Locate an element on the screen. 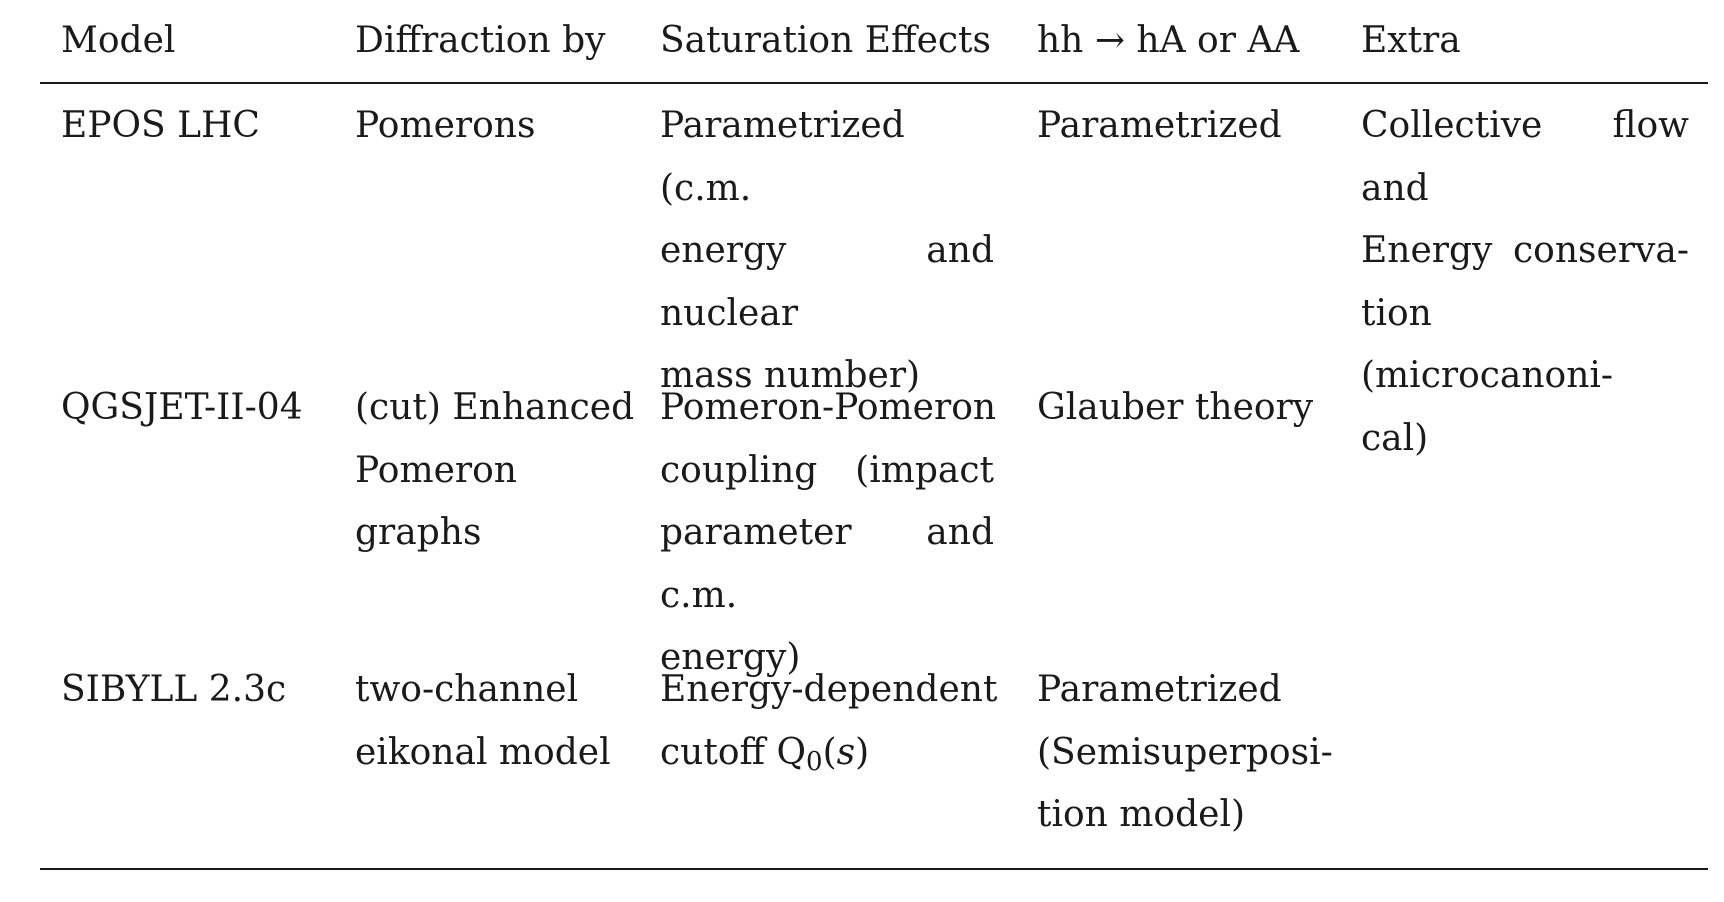 This screenshot has width=1724, height=902. cell-line: Glauber theory is located at coordinates (1175, 407).